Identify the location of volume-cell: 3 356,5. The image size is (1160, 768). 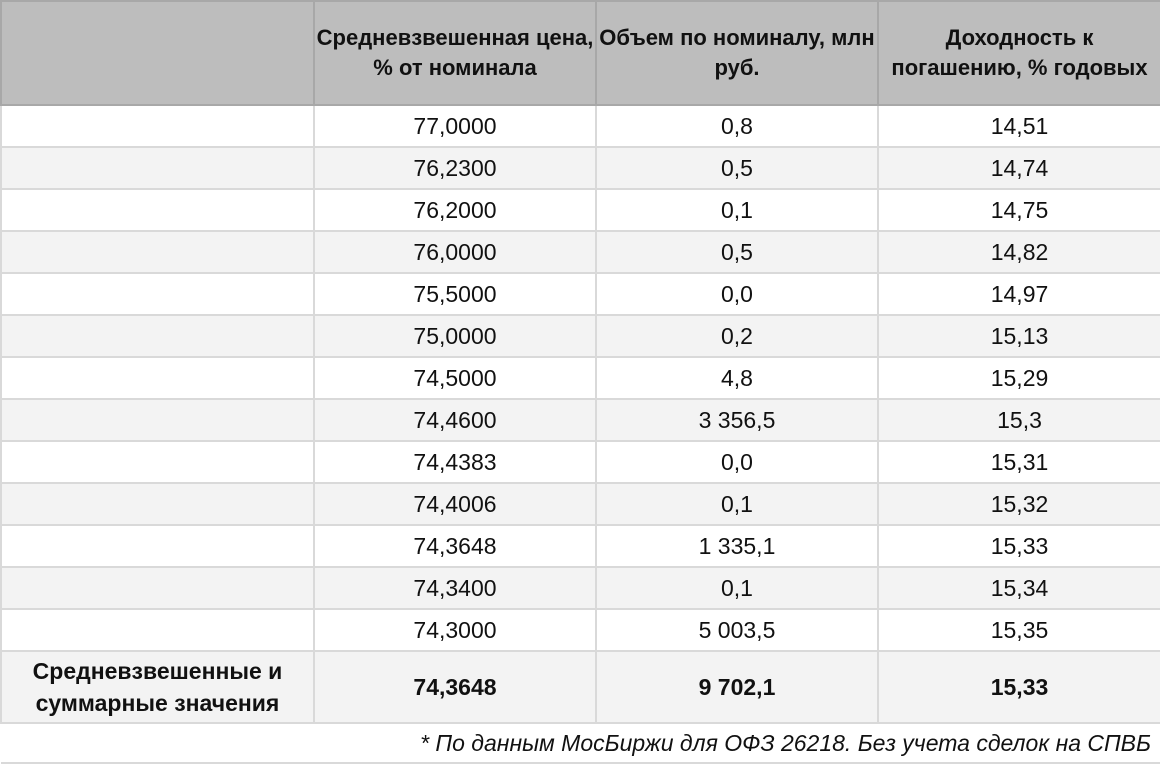
(737, 420).